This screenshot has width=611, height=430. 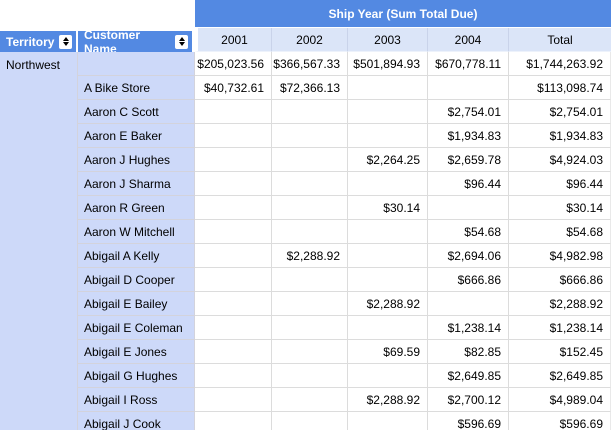 I want to click on value-cell-total: $152.45, so click(x=560, y=352).